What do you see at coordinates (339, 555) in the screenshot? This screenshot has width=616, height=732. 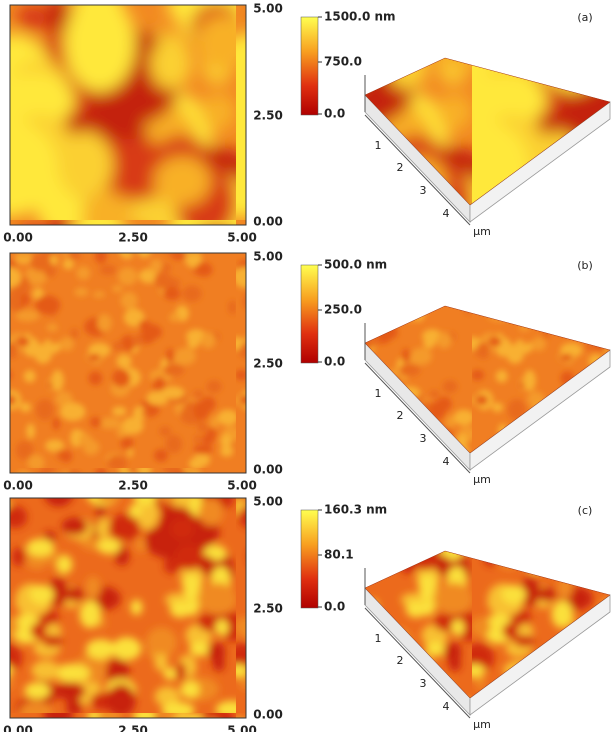 I see `colorbar-label: 80.1` at bounding box center [339, 555].